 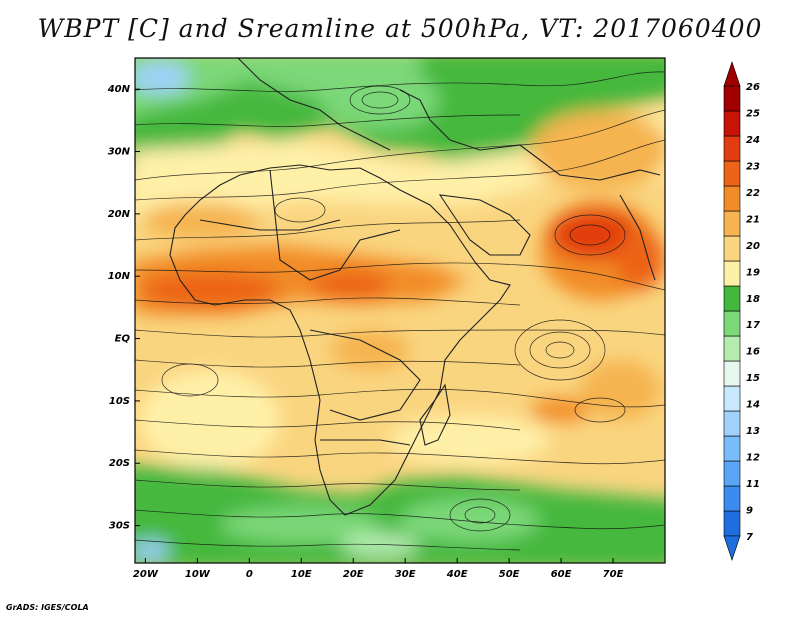 I want to click on colorbar-label: 15, so click(x=753, y=378).